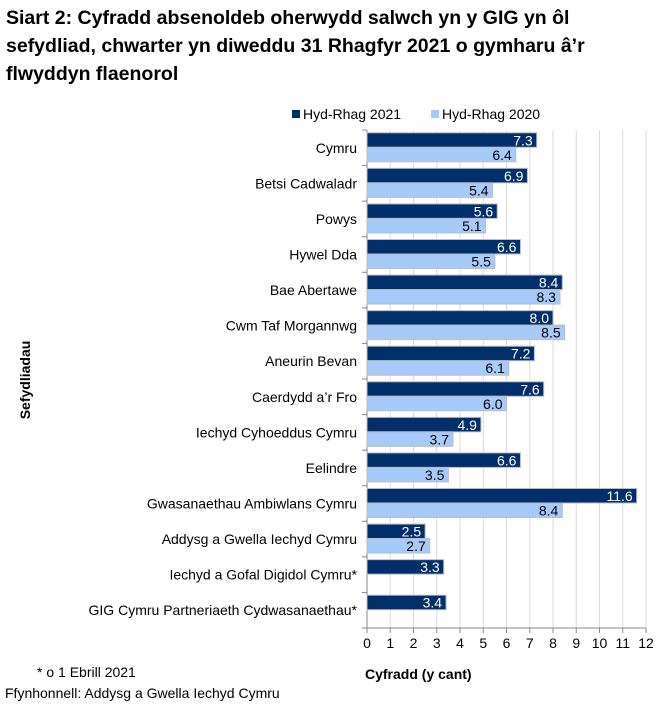 This screenshot has width=663, height=711. I want to click on category-label: Betsi Cadwaladr, so click(306, 183).